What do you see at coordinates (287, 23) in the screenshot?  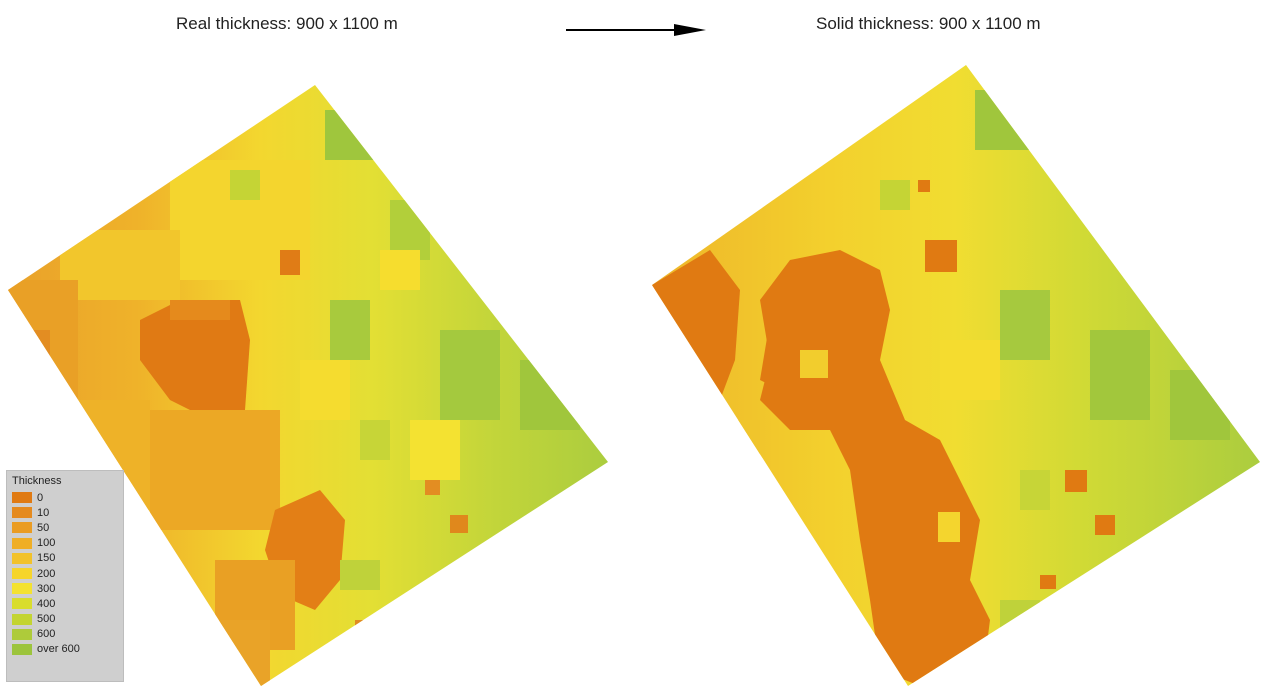 I see `map-title-real: Real thickness: 900 x 1100 m` at bounding box center [287, 23].